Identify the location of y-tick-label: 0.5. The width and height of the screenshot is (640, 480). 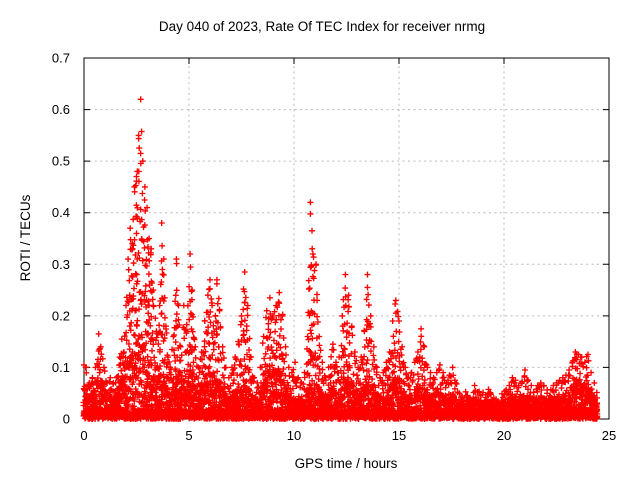
(61, 161).